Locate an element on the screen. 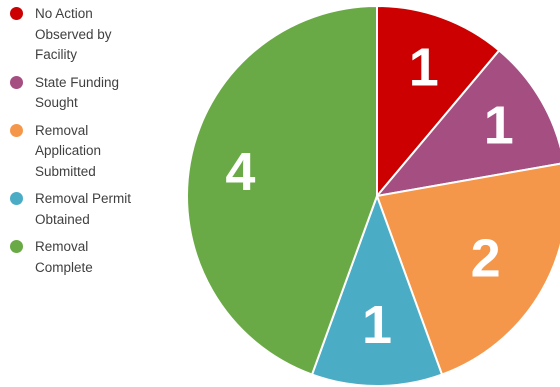 The height and width of the screenshot is (387, 560). legend-item: Removal Application Submitted is located at coordinates (86, 152).